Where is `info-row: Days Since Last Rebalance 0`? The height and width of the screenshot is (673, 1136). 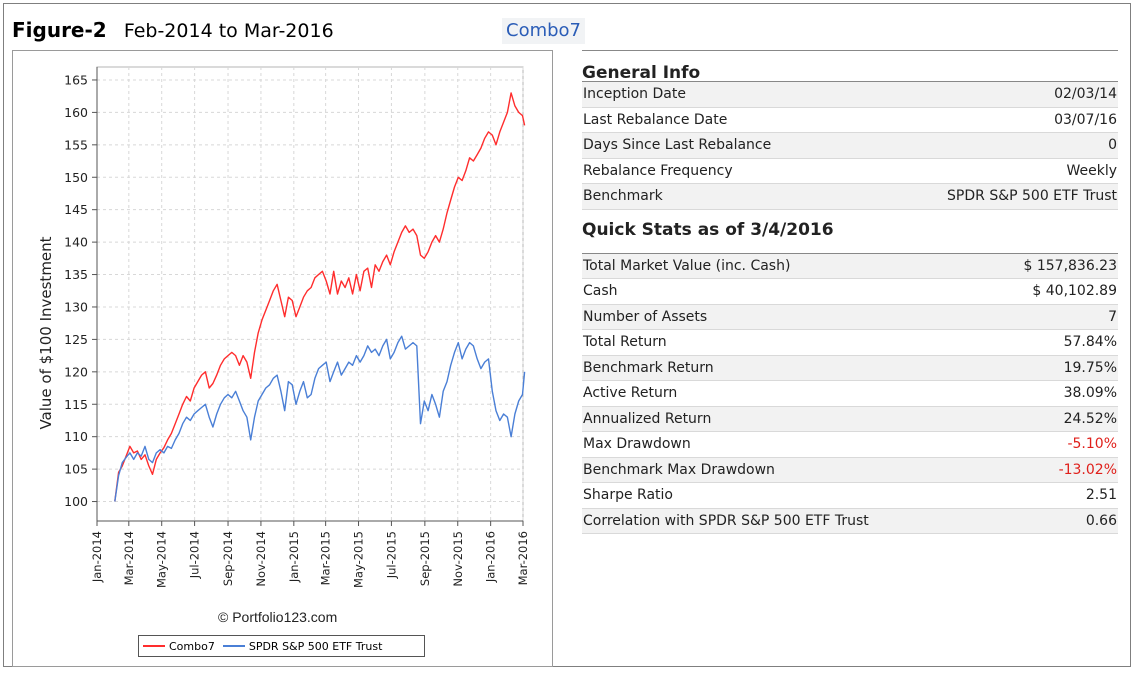 info-row: Days Since Last Rebalance 0 is located at coordinates (850, 146).